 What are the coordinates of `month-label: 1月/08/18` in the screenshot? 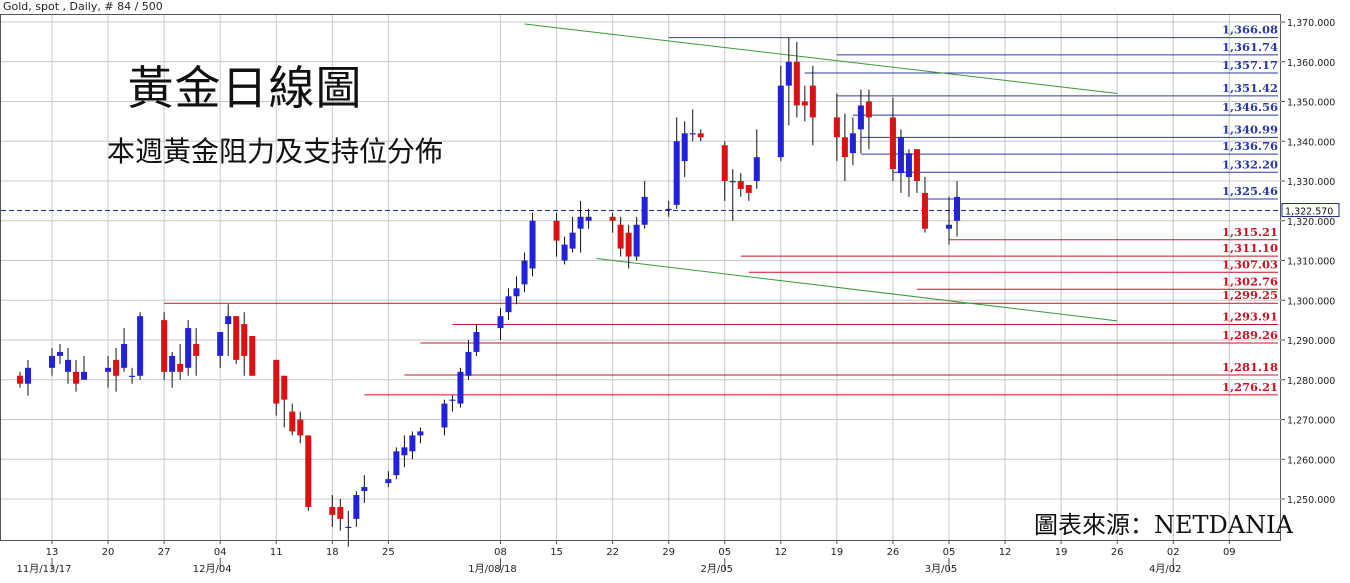 It's located at (492, 569).